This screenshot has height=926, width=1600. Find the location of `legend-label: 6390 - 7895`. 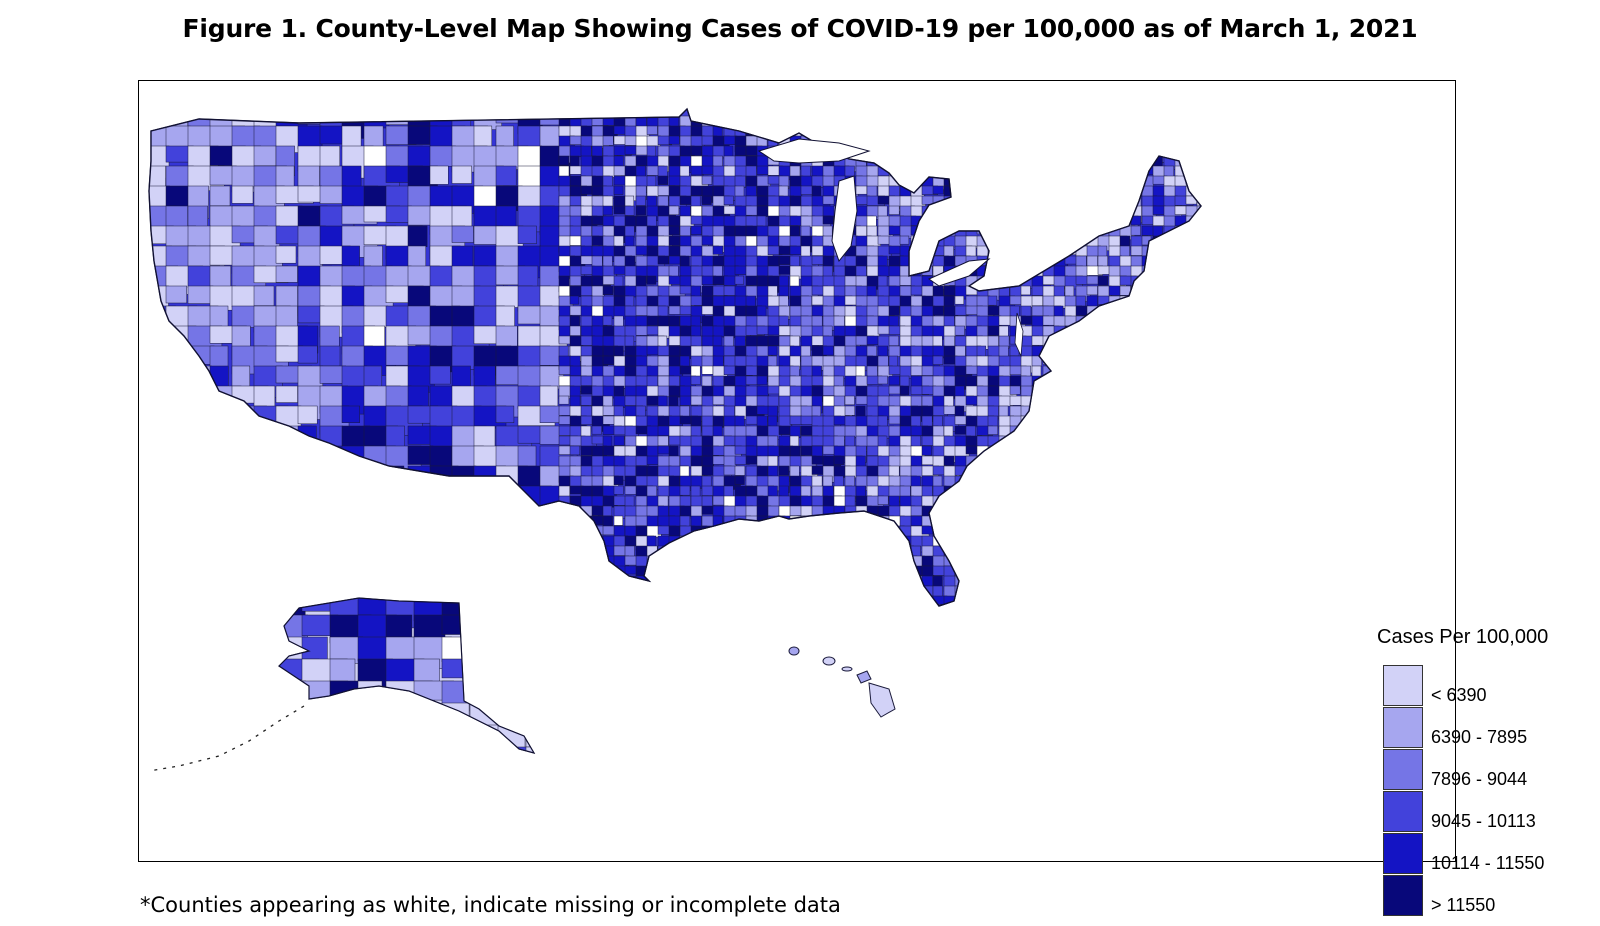

legend-label: 6390 - 7895 is located at coordinates (1479, 737).